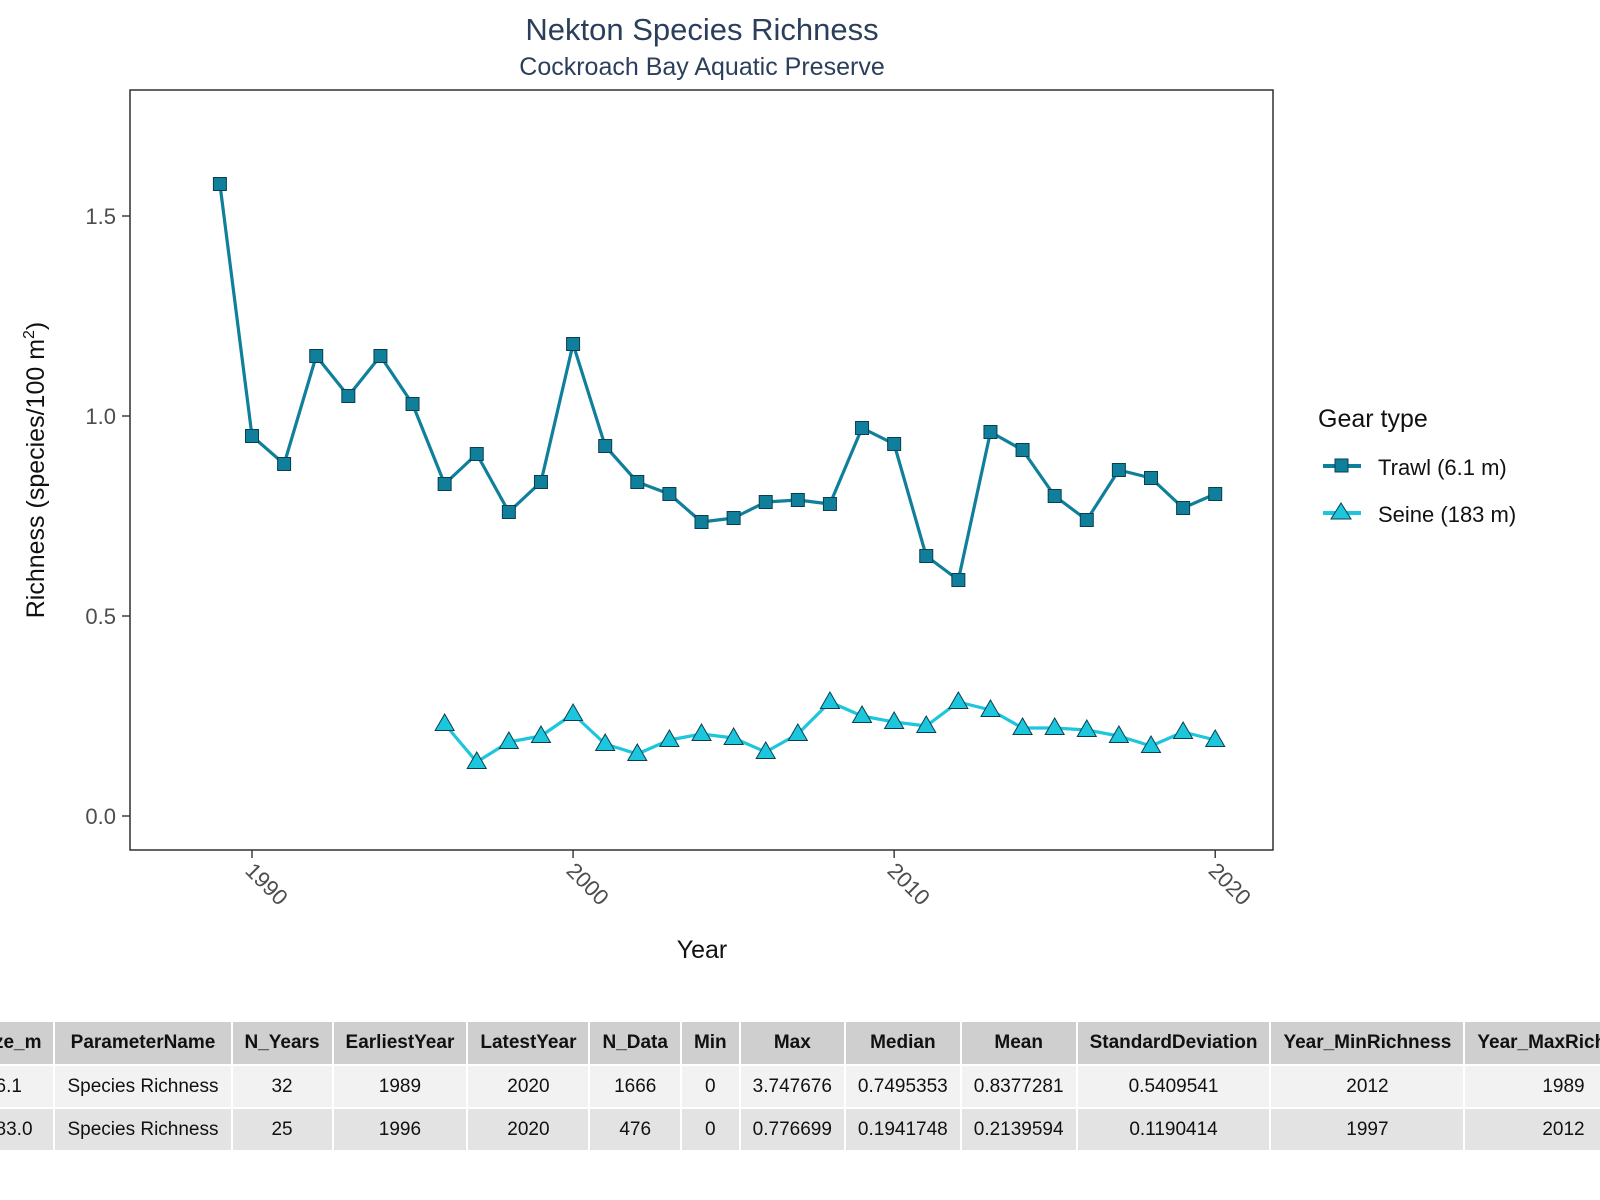  I want to click on table-cell: 2012, so click(1367, 1086).